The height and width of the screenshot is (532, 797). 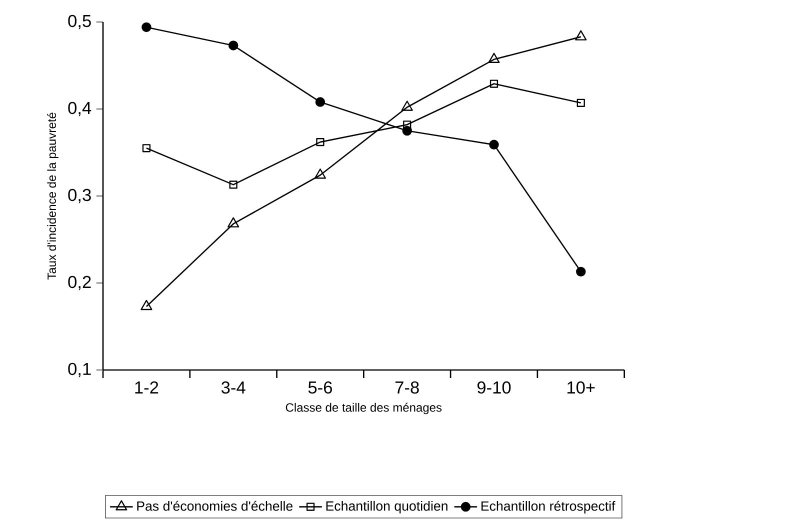 What do you see at coordinates (494, 387) in the screenshot?
I see `x-tick-label: 9-10` at bounding box center [494, 387].